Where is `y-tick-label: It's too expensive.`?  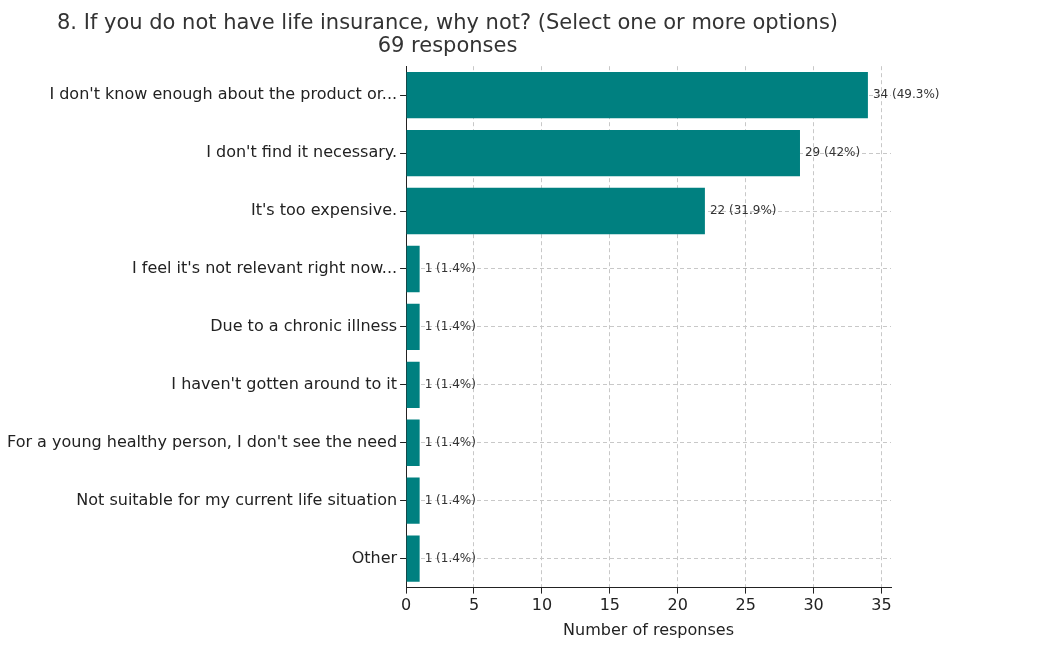 y-tick-label: It's too expensive. is located at coordinates (324, 210).